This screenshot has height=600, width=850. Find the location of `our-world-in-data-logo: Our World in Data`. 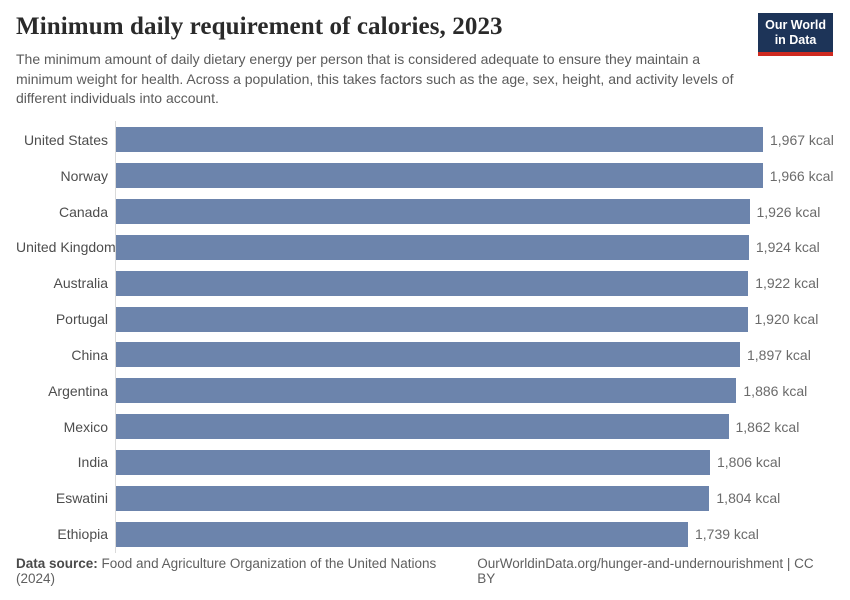

our-world-in-data-logo: Our World in Data is located at coordinates (795, 34).